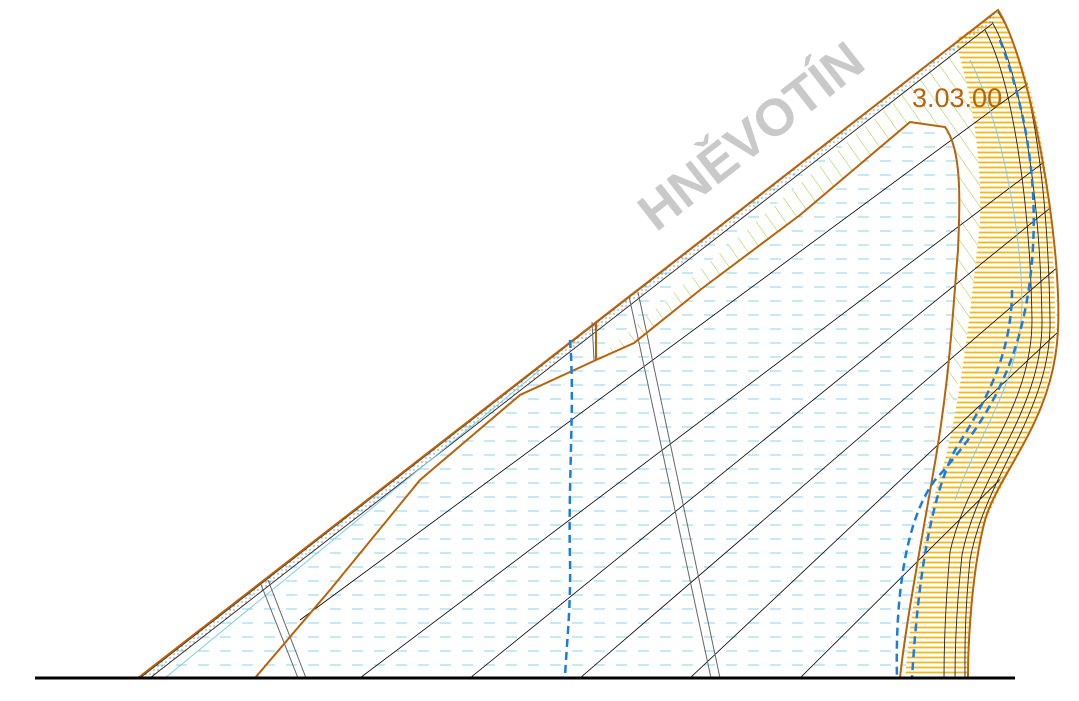 This screenshot has height=701, width=1079. What do you see at coordinates (957, 98) in the screenshot?
I see `parcel-code-label: 3.03.00` at bounding box center [957, 98].